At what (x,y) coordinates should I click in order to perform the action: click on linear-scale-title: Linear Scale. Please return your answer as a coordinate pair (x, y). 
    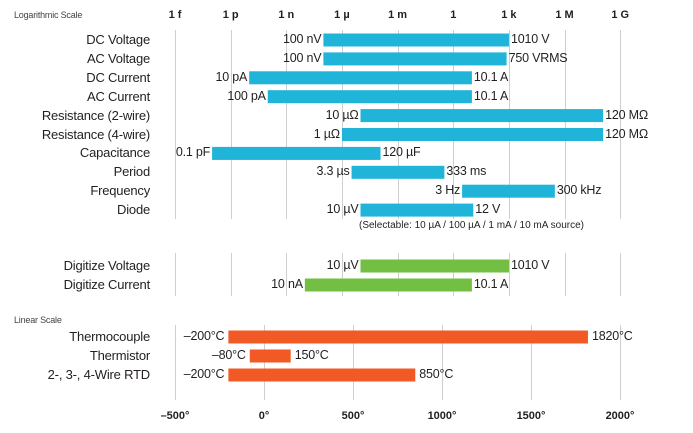
    Looking at the image, I should click on (38, 320).